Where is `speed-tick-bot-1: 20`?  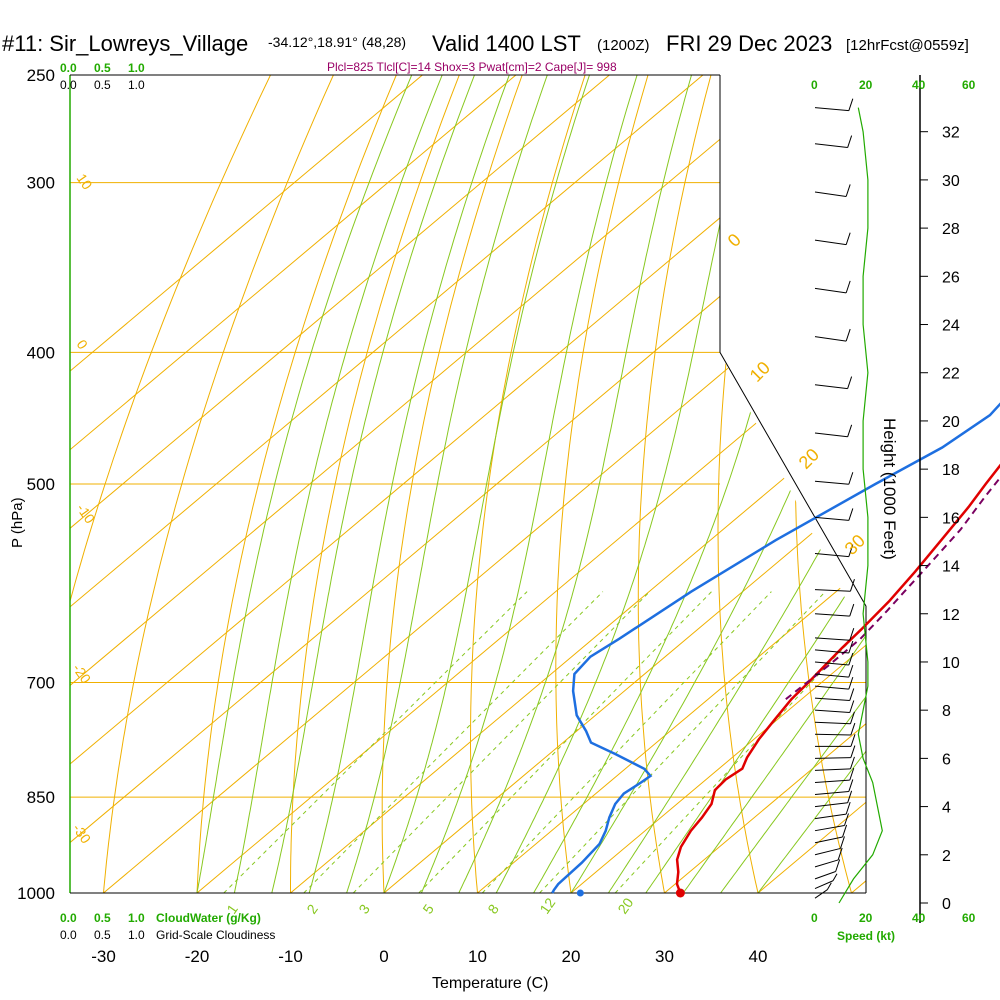 speed-tick-bot-1: 20 is located at coordinates (866, 918).